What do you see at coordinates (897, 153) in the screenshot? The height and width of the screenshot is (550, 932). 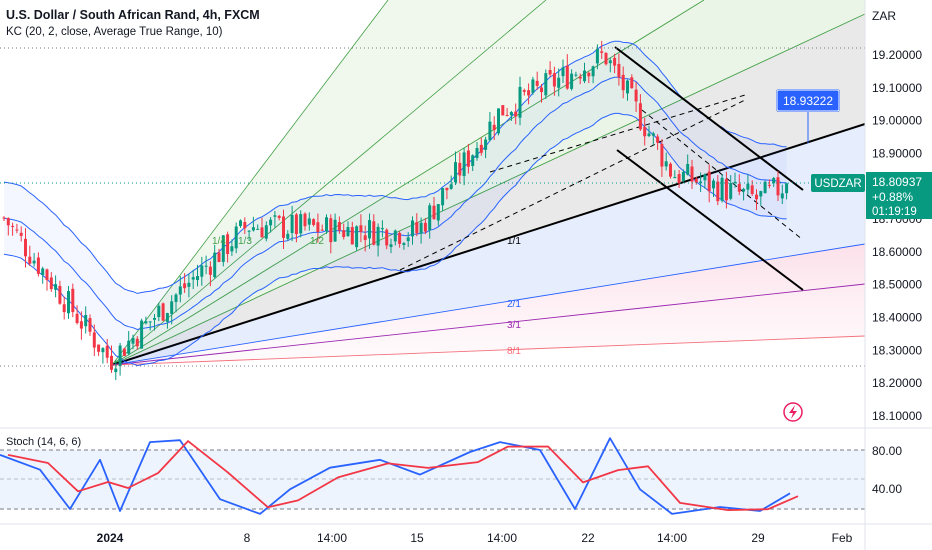 I see `price-tick-label: 18.90000` at bounding box center [897, 153].